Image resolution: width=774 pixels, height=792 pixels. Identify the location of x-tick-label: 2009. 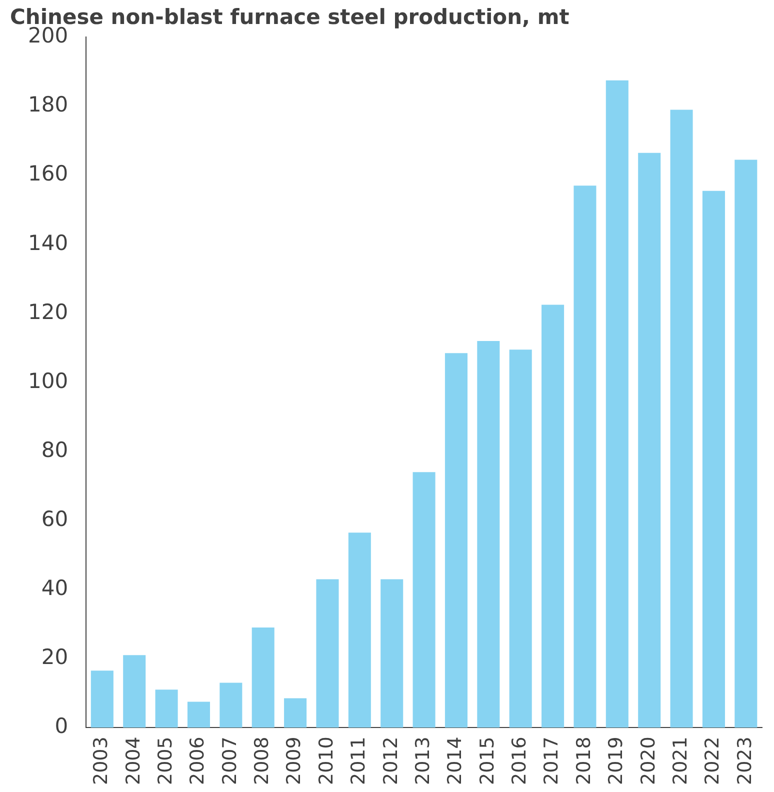
(294, 761).